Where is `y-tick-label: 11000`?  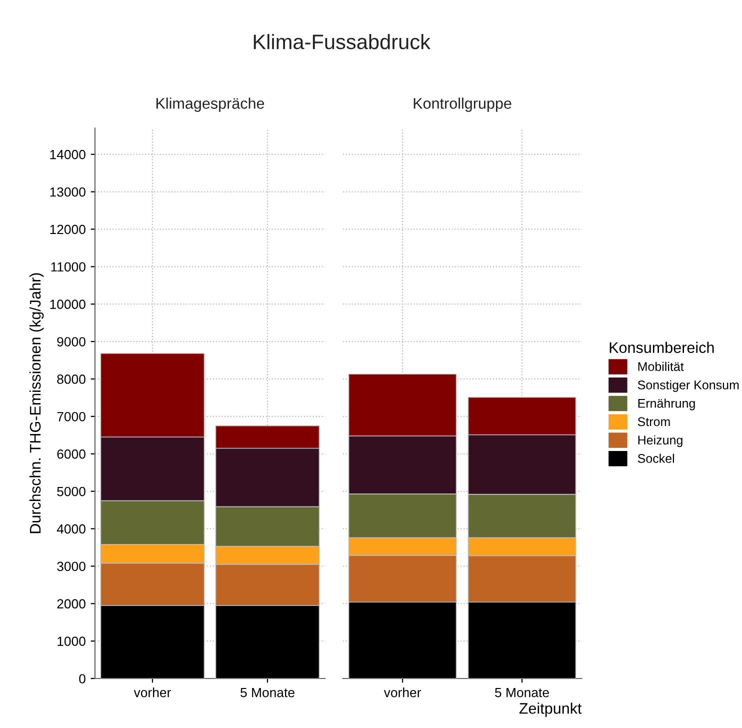 y-tick-label: 11000 is located at coordinates (68, 267).